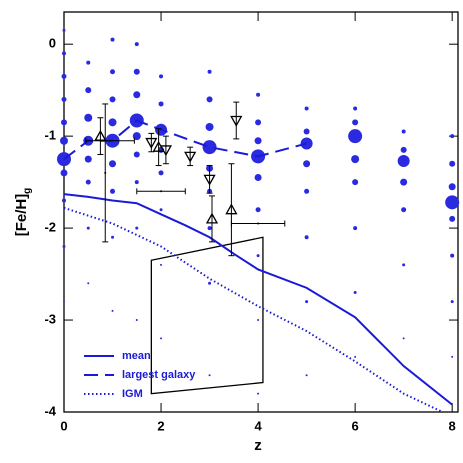 The height and width of the screenshot is (463, 463). I want to click on x-tick-label: 8, so click(452, 425).